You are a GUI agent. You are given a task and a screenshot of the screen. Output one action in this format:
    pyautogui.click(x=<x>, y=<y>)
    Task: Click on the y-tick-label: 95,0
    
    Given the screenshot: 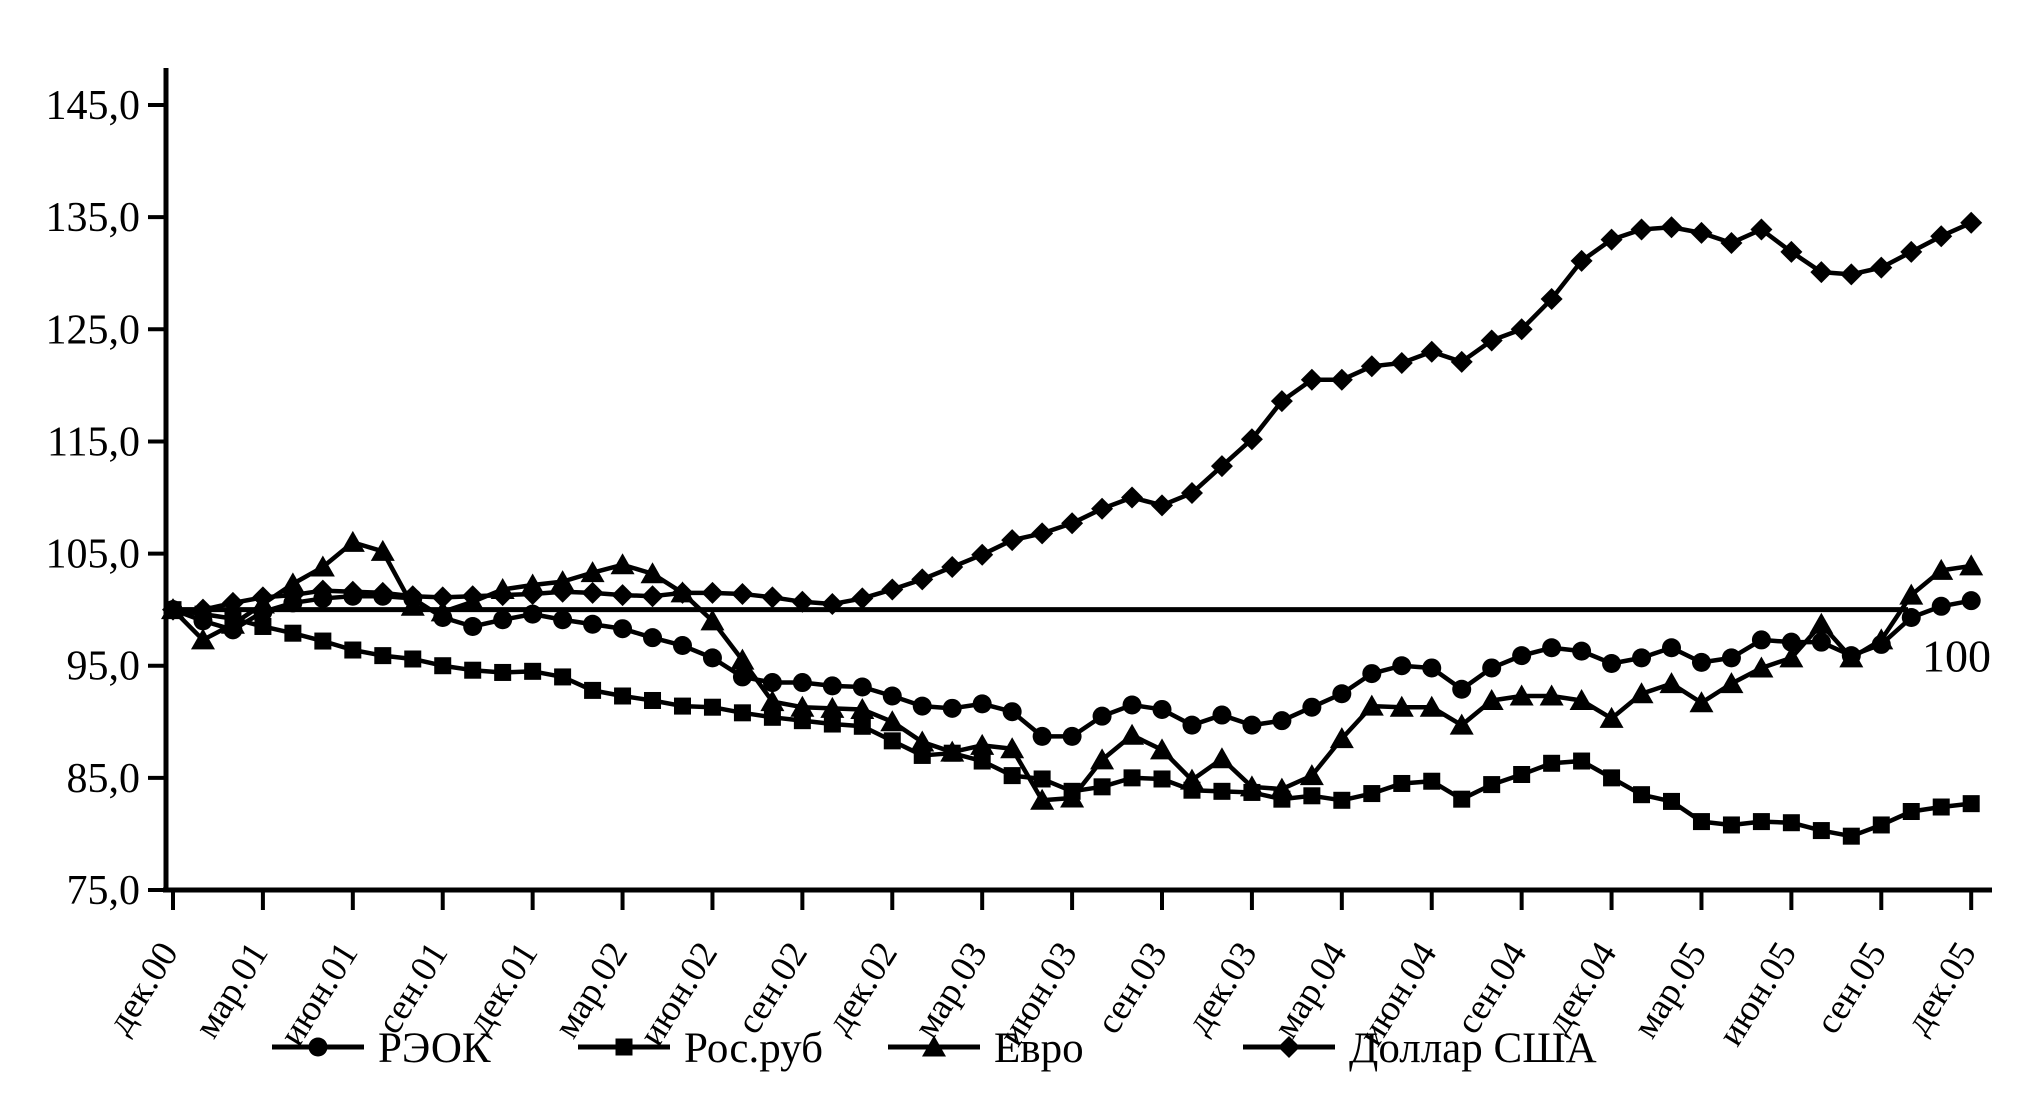 What is the action you would take?
    pyautogui.click(x=104, y=667)
    